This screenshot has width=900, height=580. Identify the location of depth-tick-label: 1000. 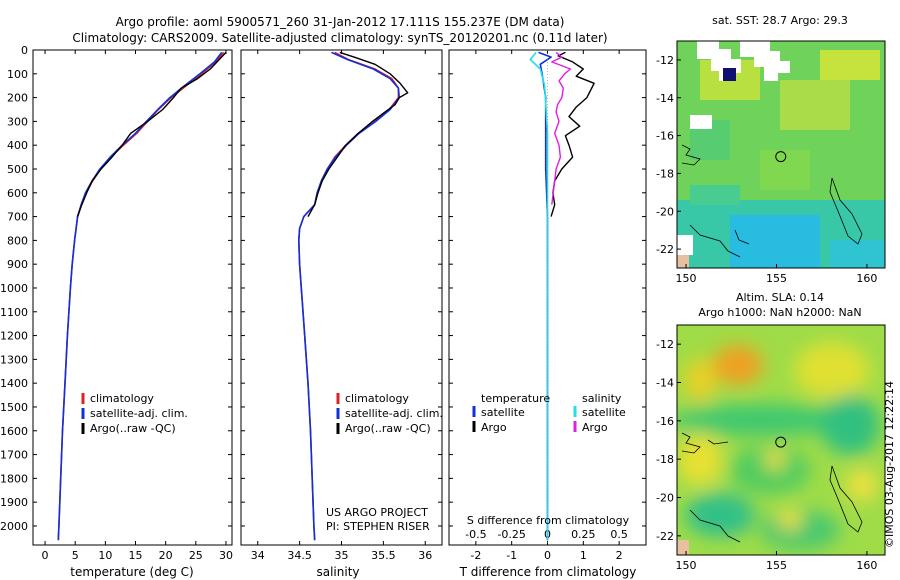
(14, 288).